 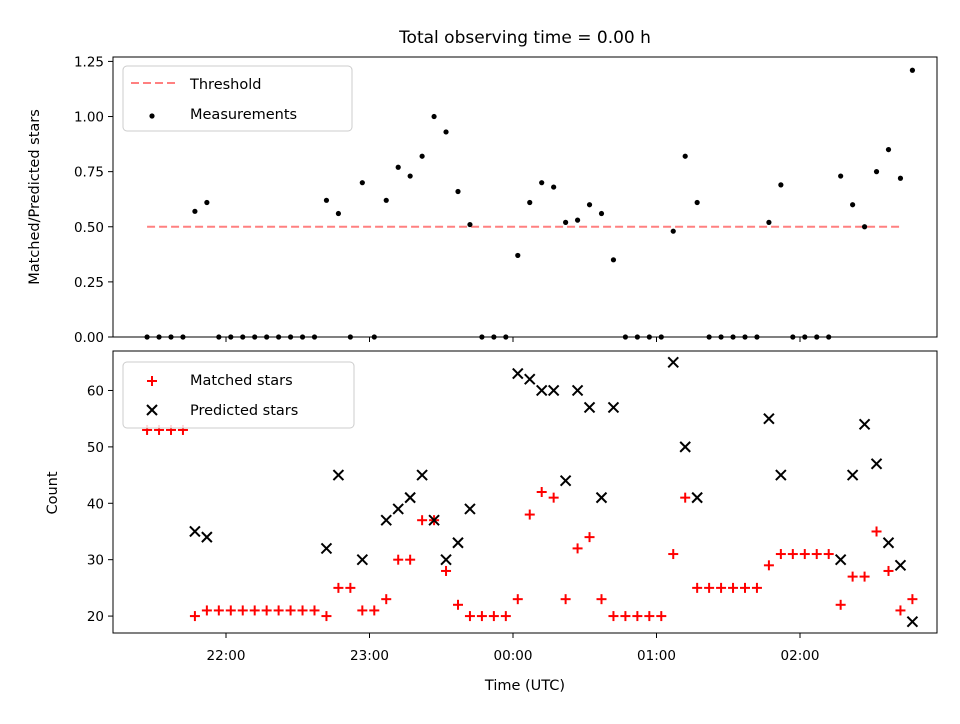 What do you see at coordinates (800, 656) in the screenshot?
I see `x-tick-label: 02:00` at bounding box center [800, 656].